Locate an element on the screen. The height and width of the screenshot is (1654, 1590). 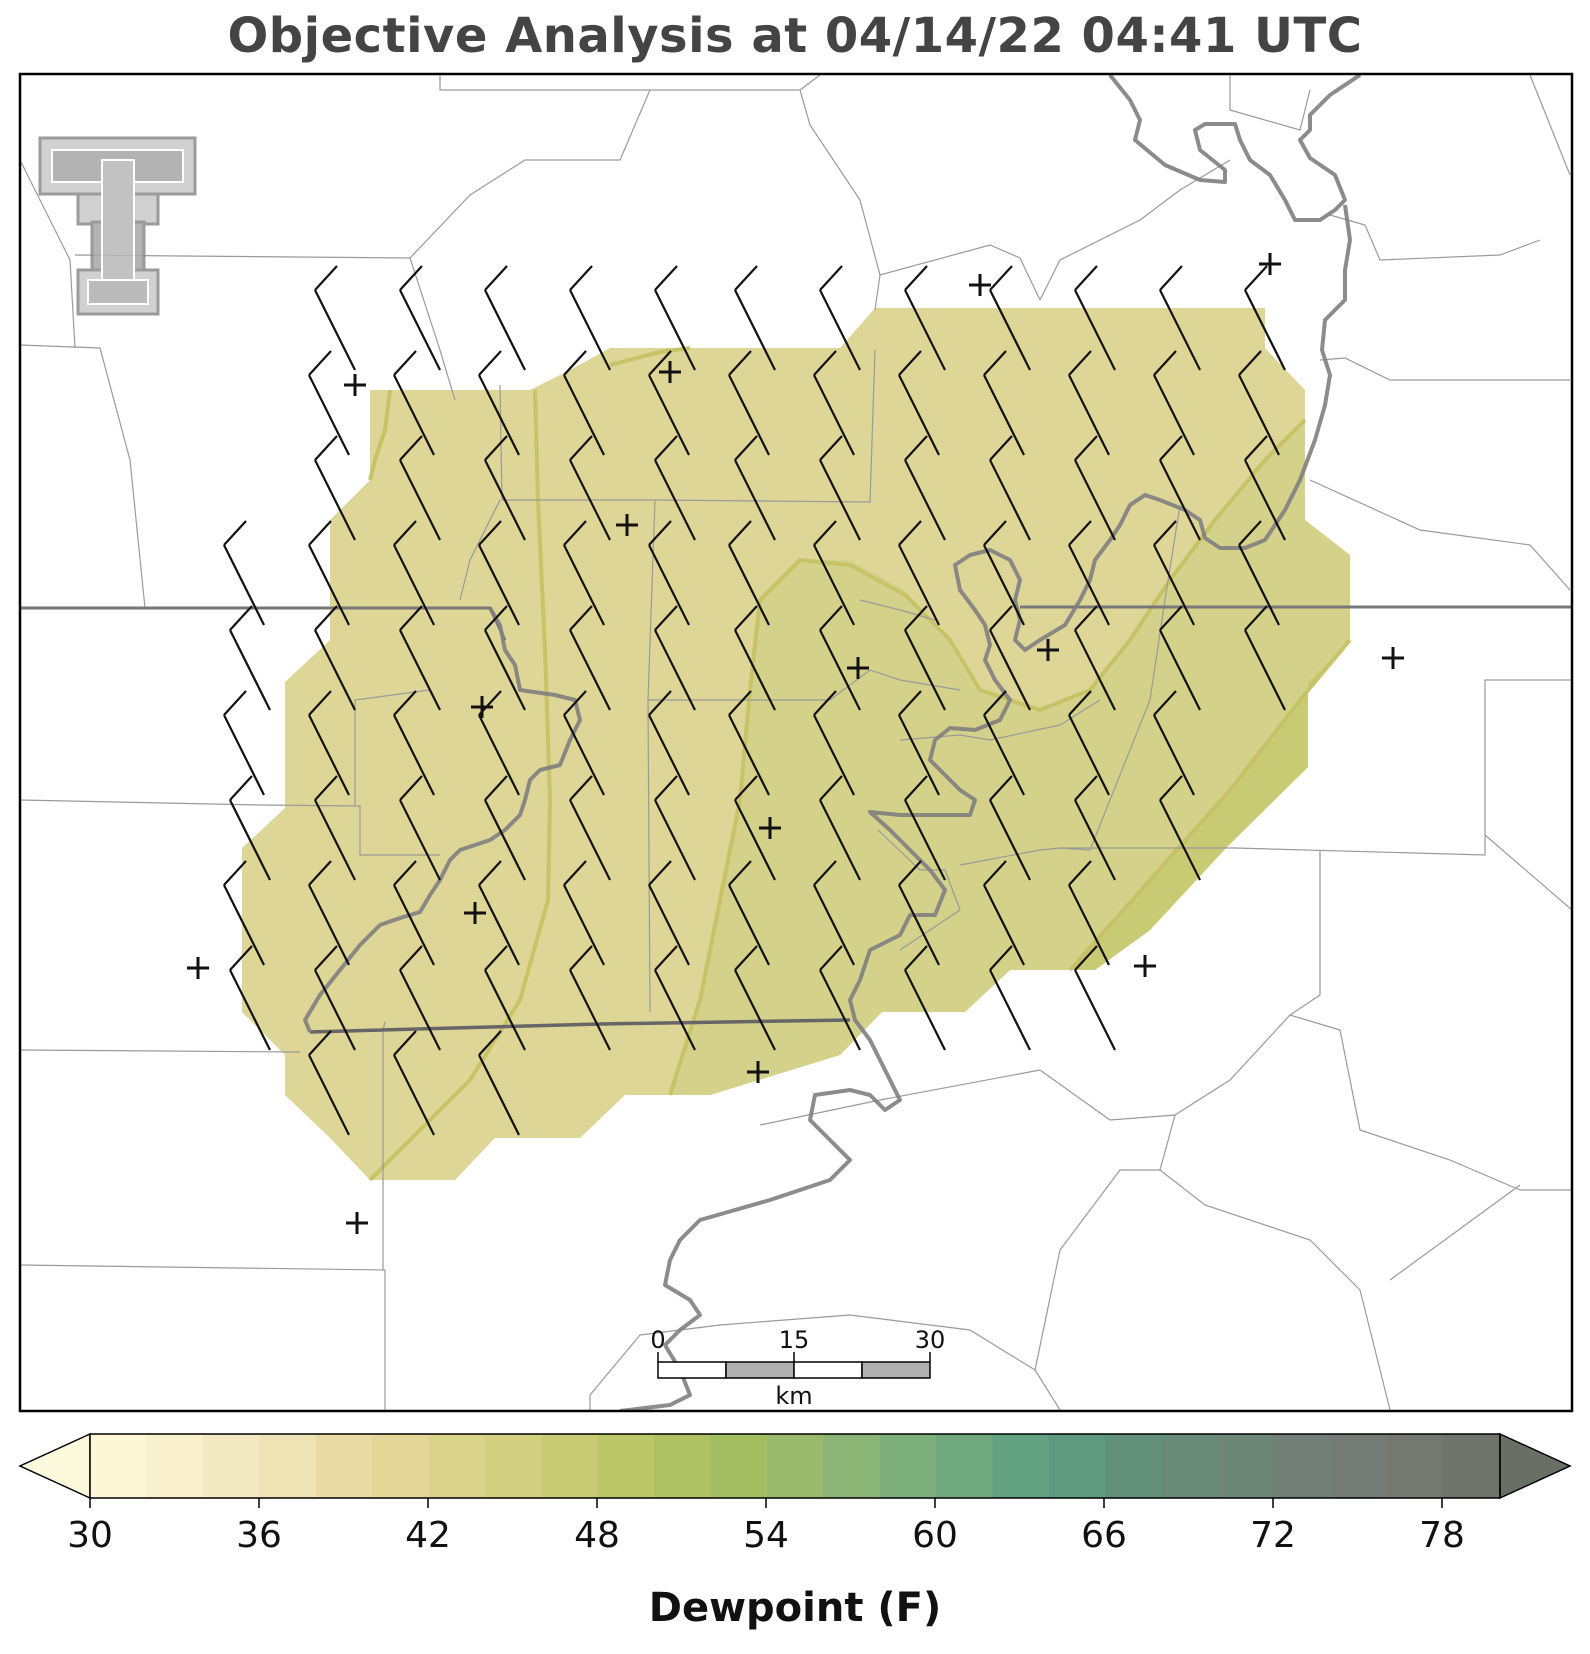
dewpoint-colorbar is located at coordinates (795, 1470).